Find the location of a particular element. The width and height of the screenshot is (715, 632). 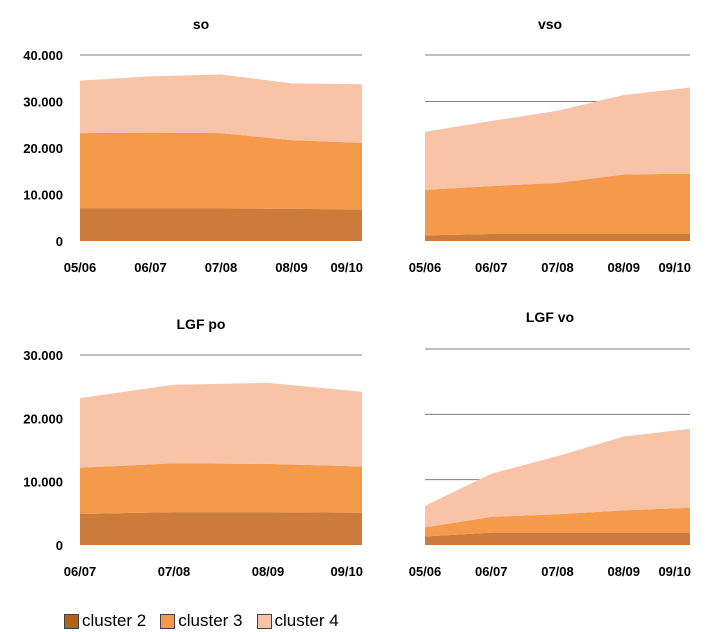

legend-item-cluster-2: cluster 2 is located at coordinates (105, 621).